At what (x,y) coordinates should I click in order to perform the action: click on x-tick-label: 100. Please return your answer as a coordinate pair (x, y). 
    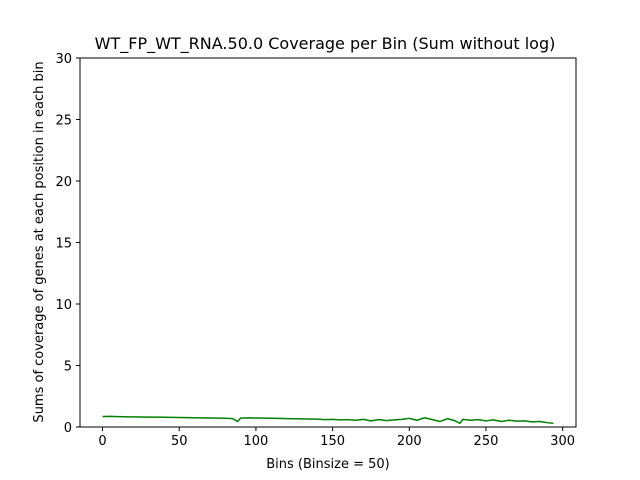
    Looking at the image, I should click on (256, 441).